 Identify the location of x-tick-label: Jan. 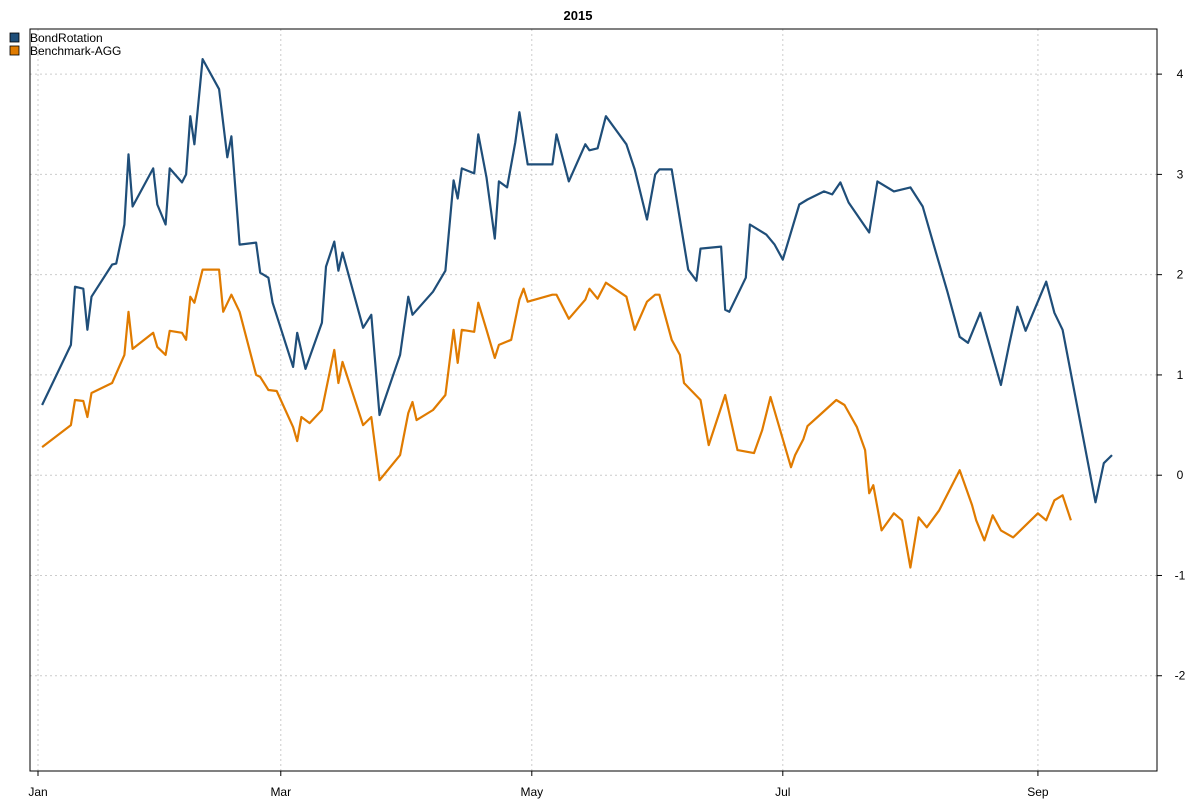
(37, 792).